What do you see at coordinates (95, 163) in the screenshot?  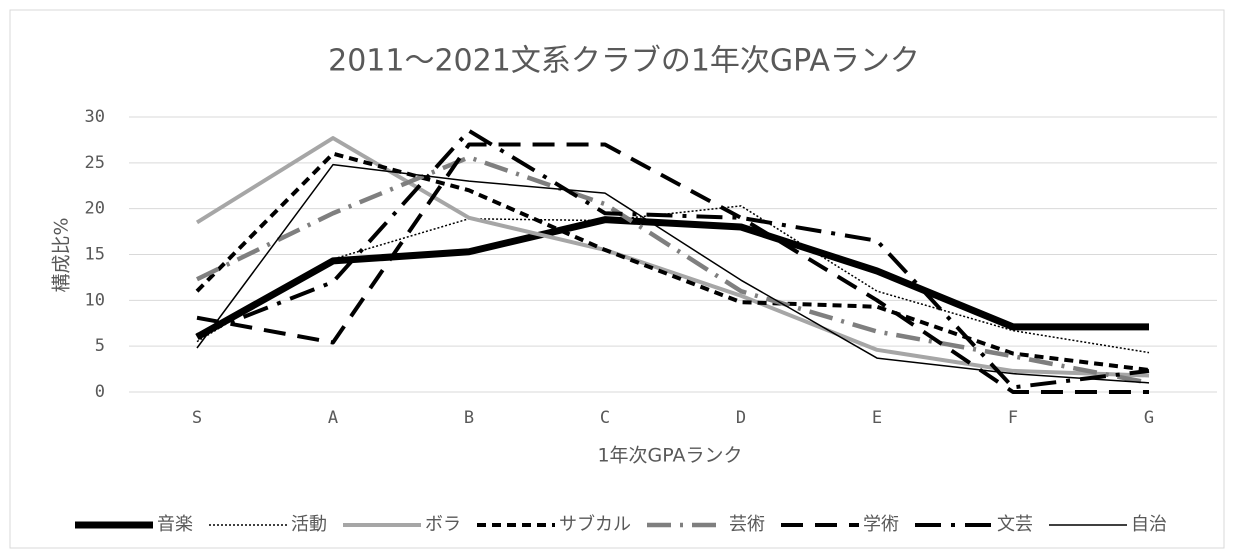 I see `y-tick-label: 25` at bounding box center [95, 163].